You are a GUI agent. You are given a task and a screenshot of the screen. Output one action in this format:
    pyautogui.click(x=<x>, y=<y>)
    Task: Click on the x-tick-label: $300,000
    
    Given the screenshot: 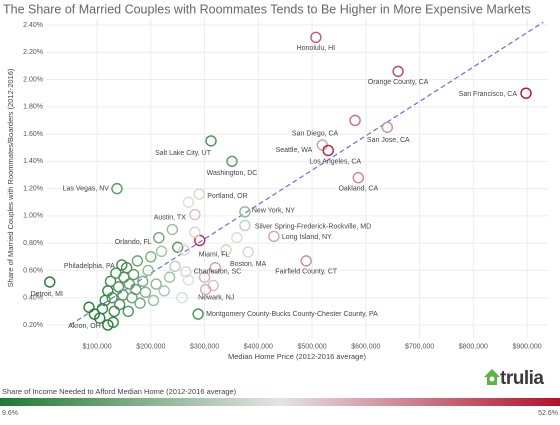 What is the action you would take?
    pyautogui.click(x=204, y=346)
    